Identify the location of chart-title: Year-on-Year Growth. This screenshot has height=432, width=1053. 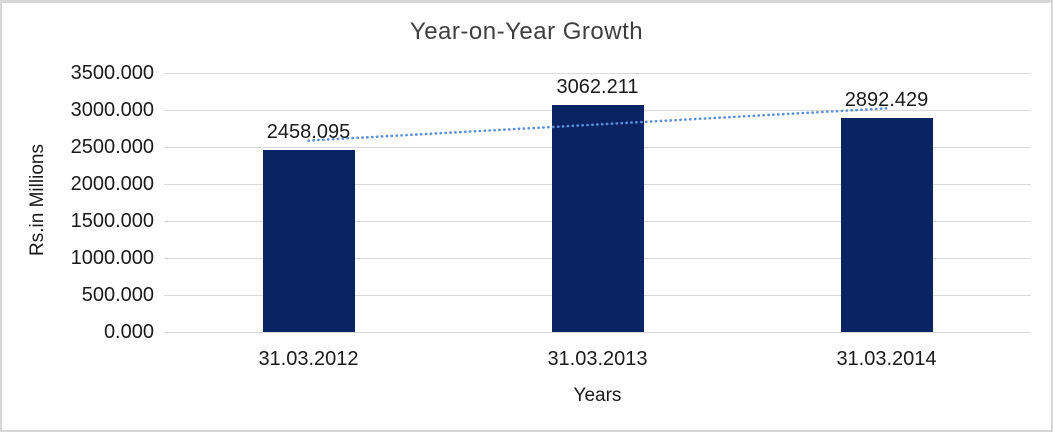
(526, 31).